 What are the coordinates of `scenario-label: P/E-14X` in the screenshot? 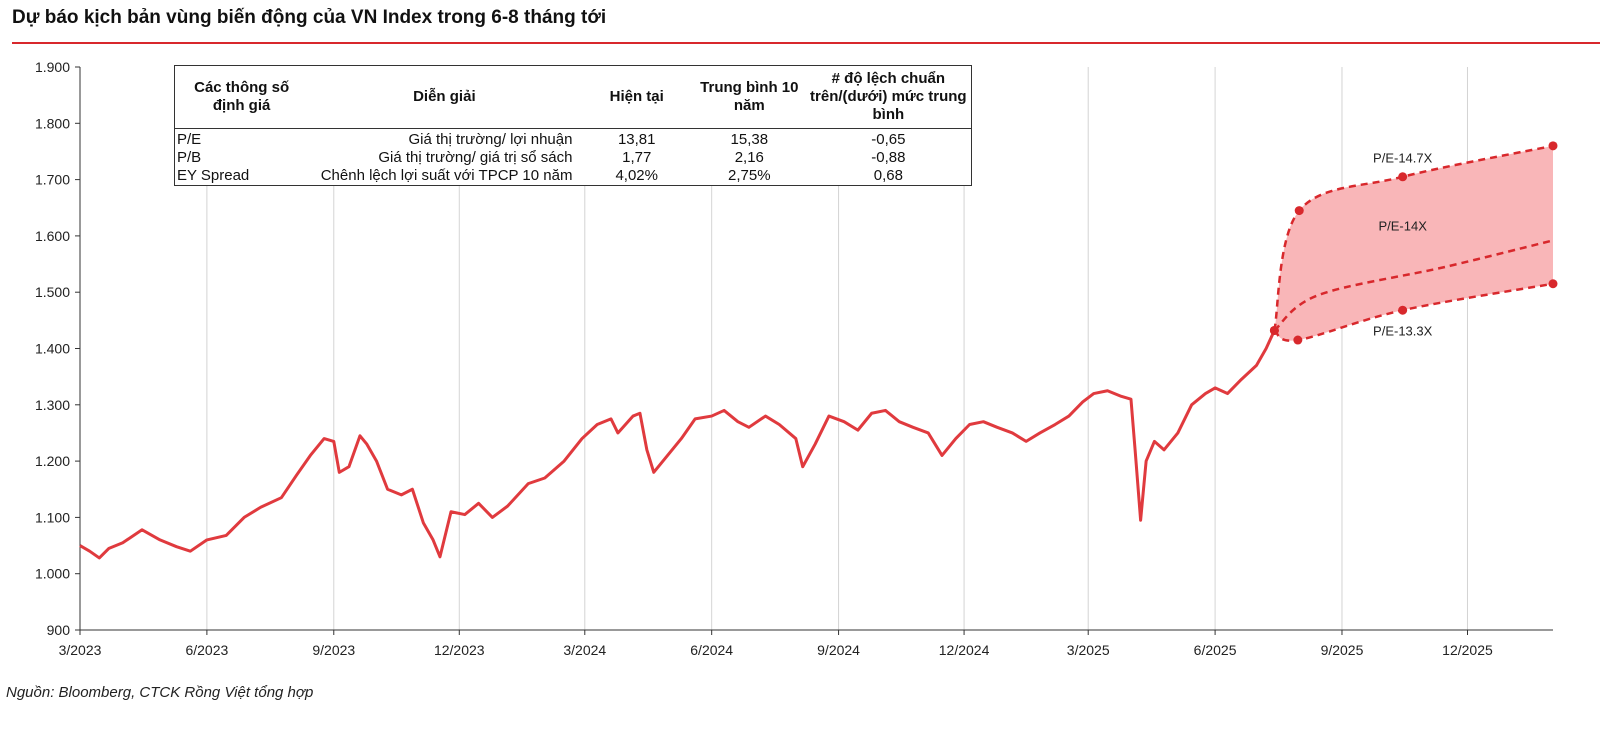 It's located at (1402, 225).